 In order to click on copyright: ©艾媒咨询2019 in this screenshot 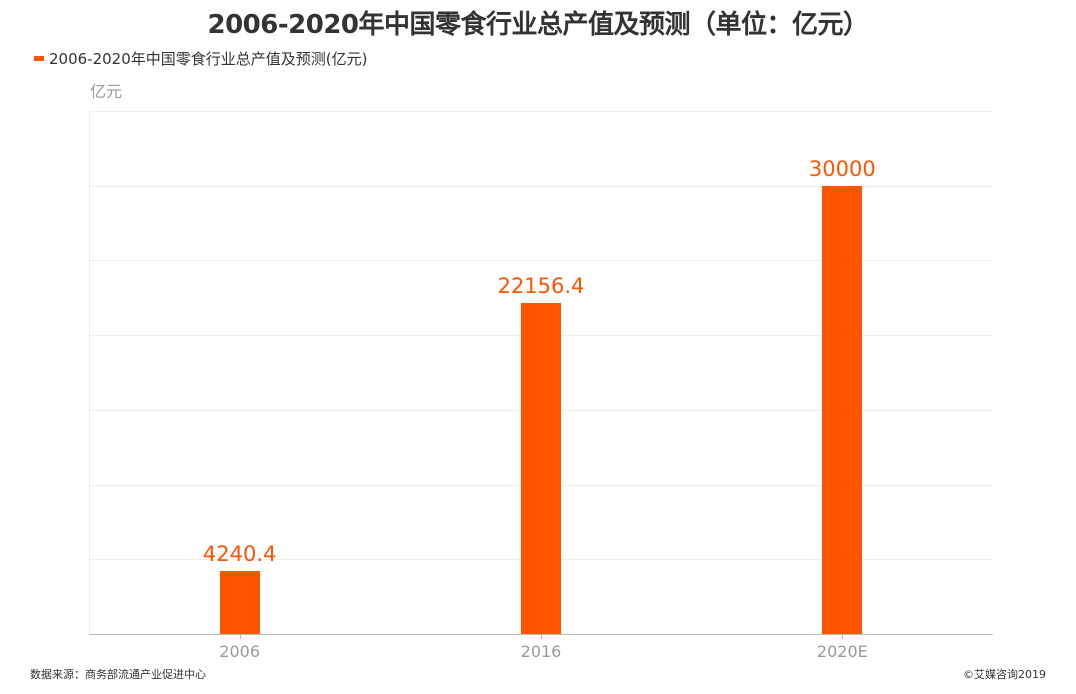, I will do `click(1004, 674)`.